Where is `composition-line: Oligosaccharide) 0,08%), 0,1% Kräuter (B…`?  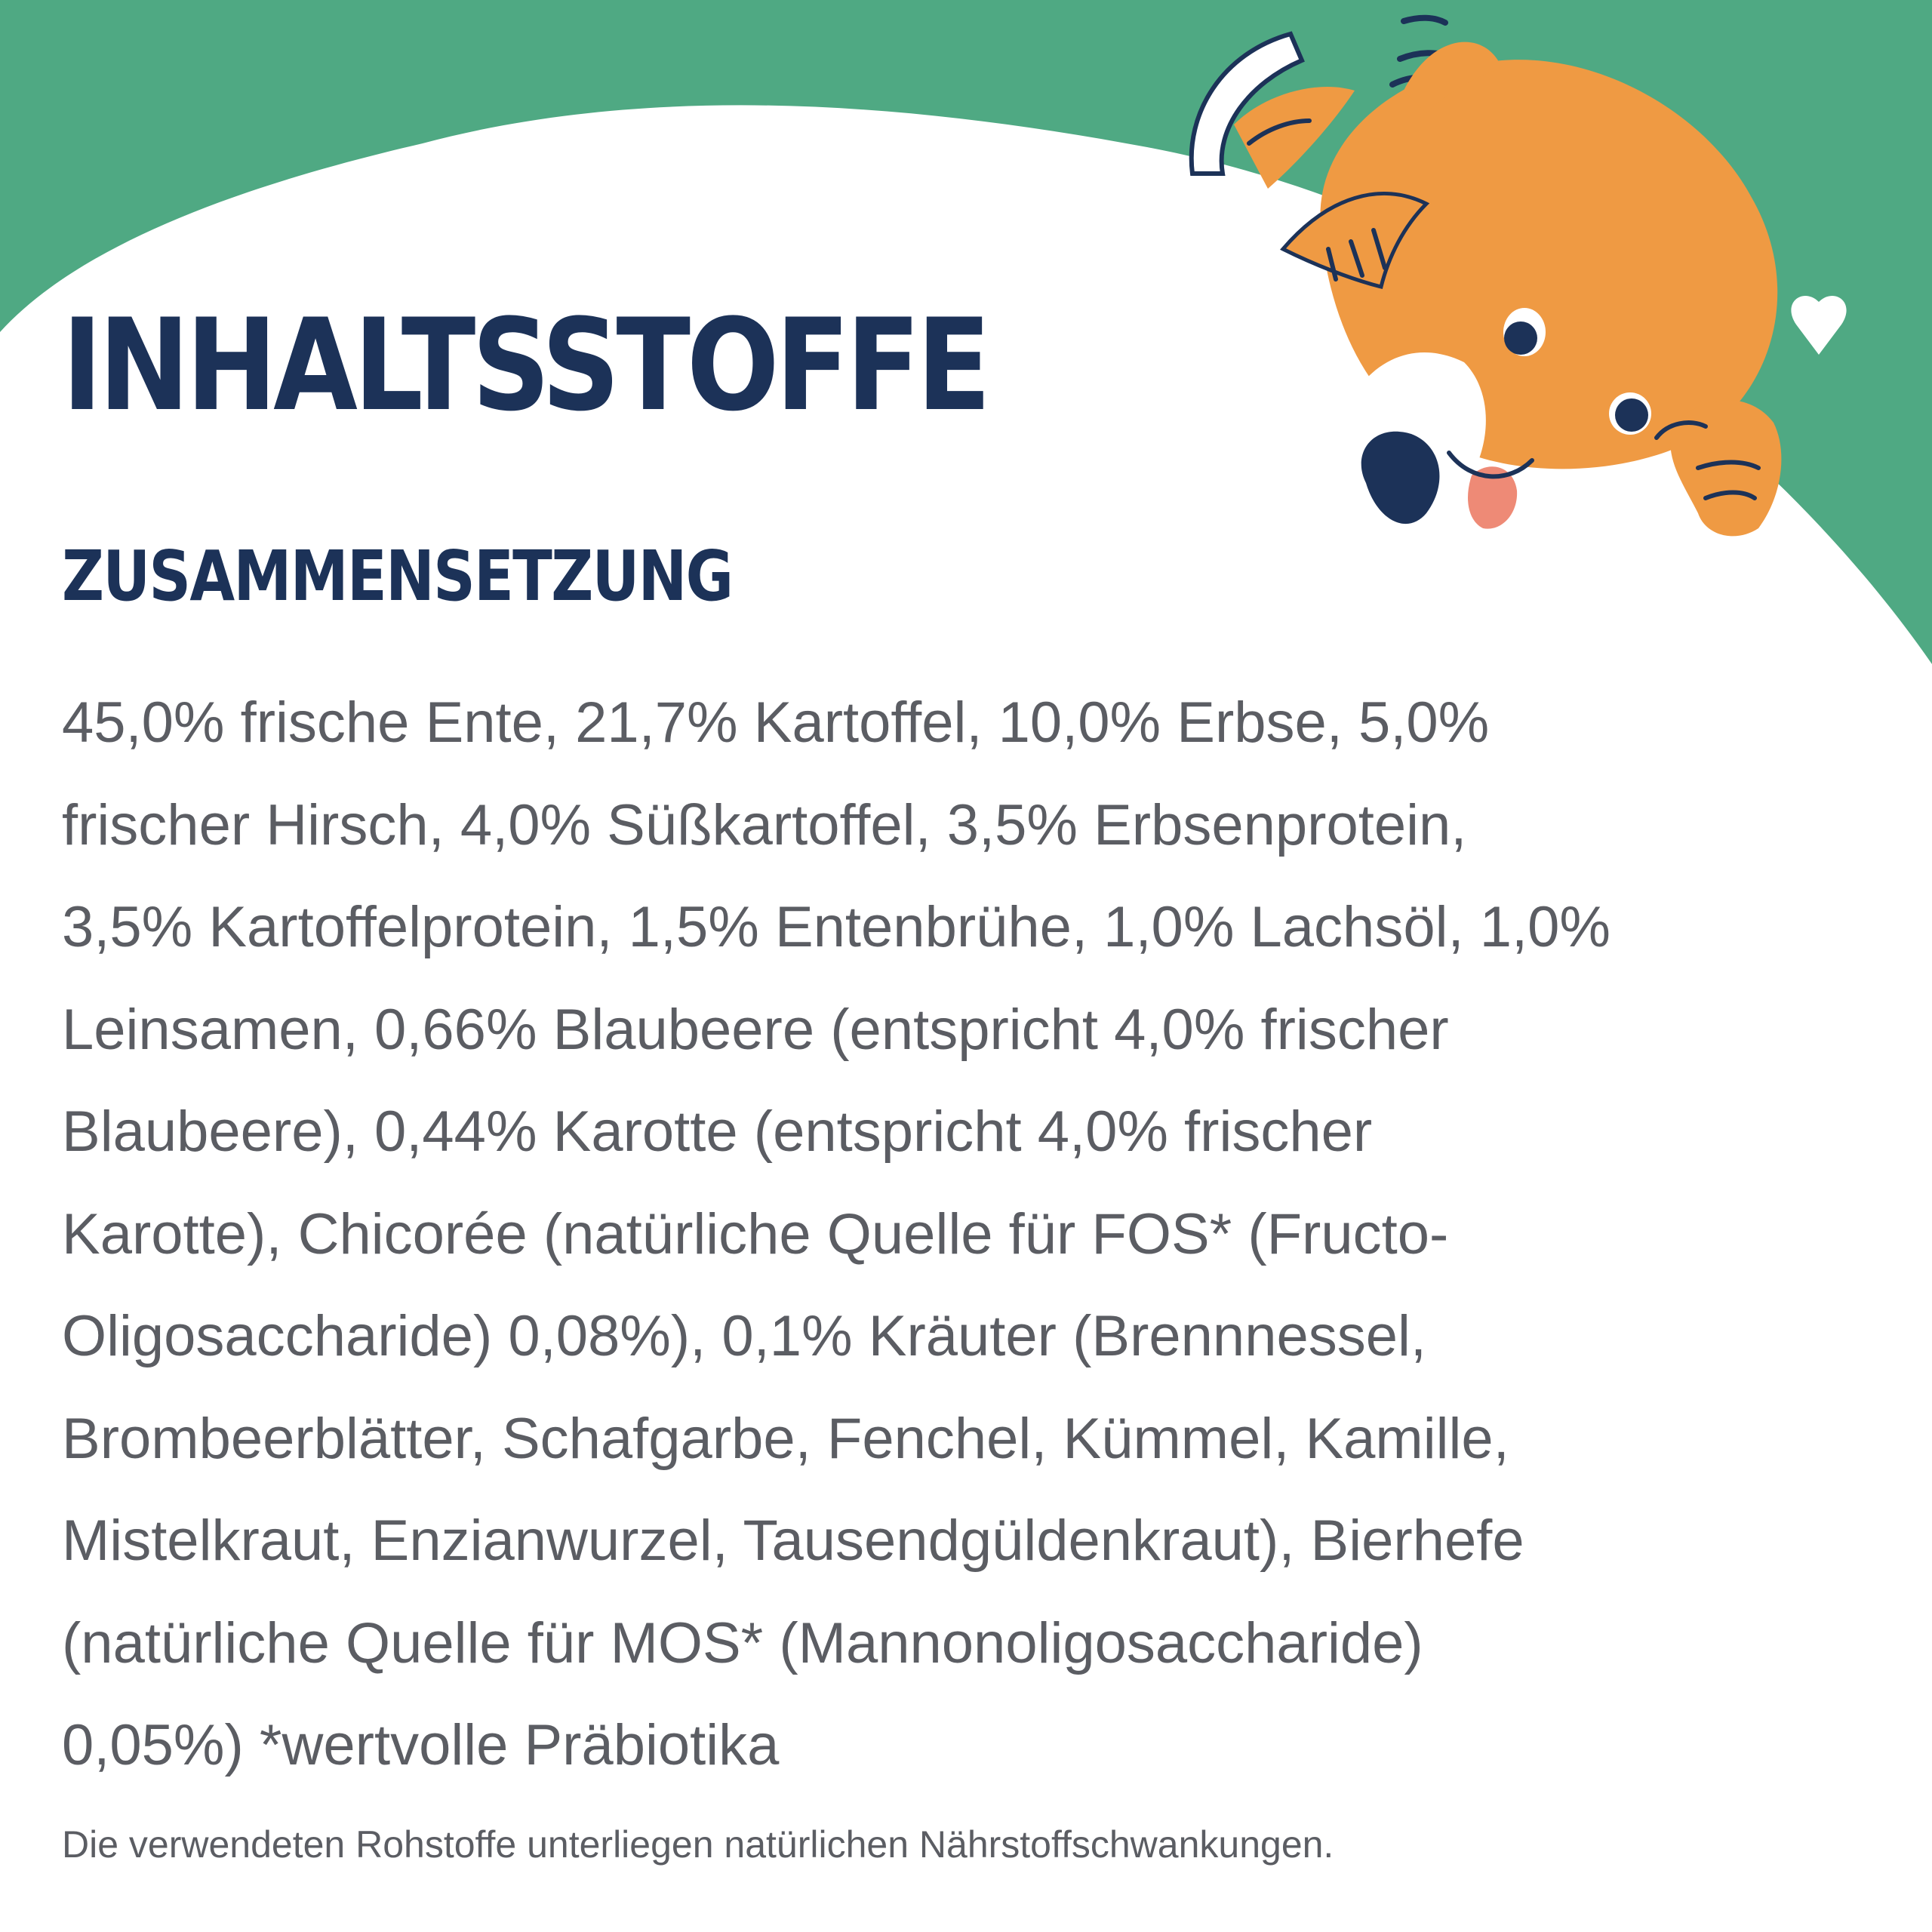 composition-line: Oligosaccharide) 0,08%), 0,1% Kräuter (B… is located at coordinates (744, 1336).